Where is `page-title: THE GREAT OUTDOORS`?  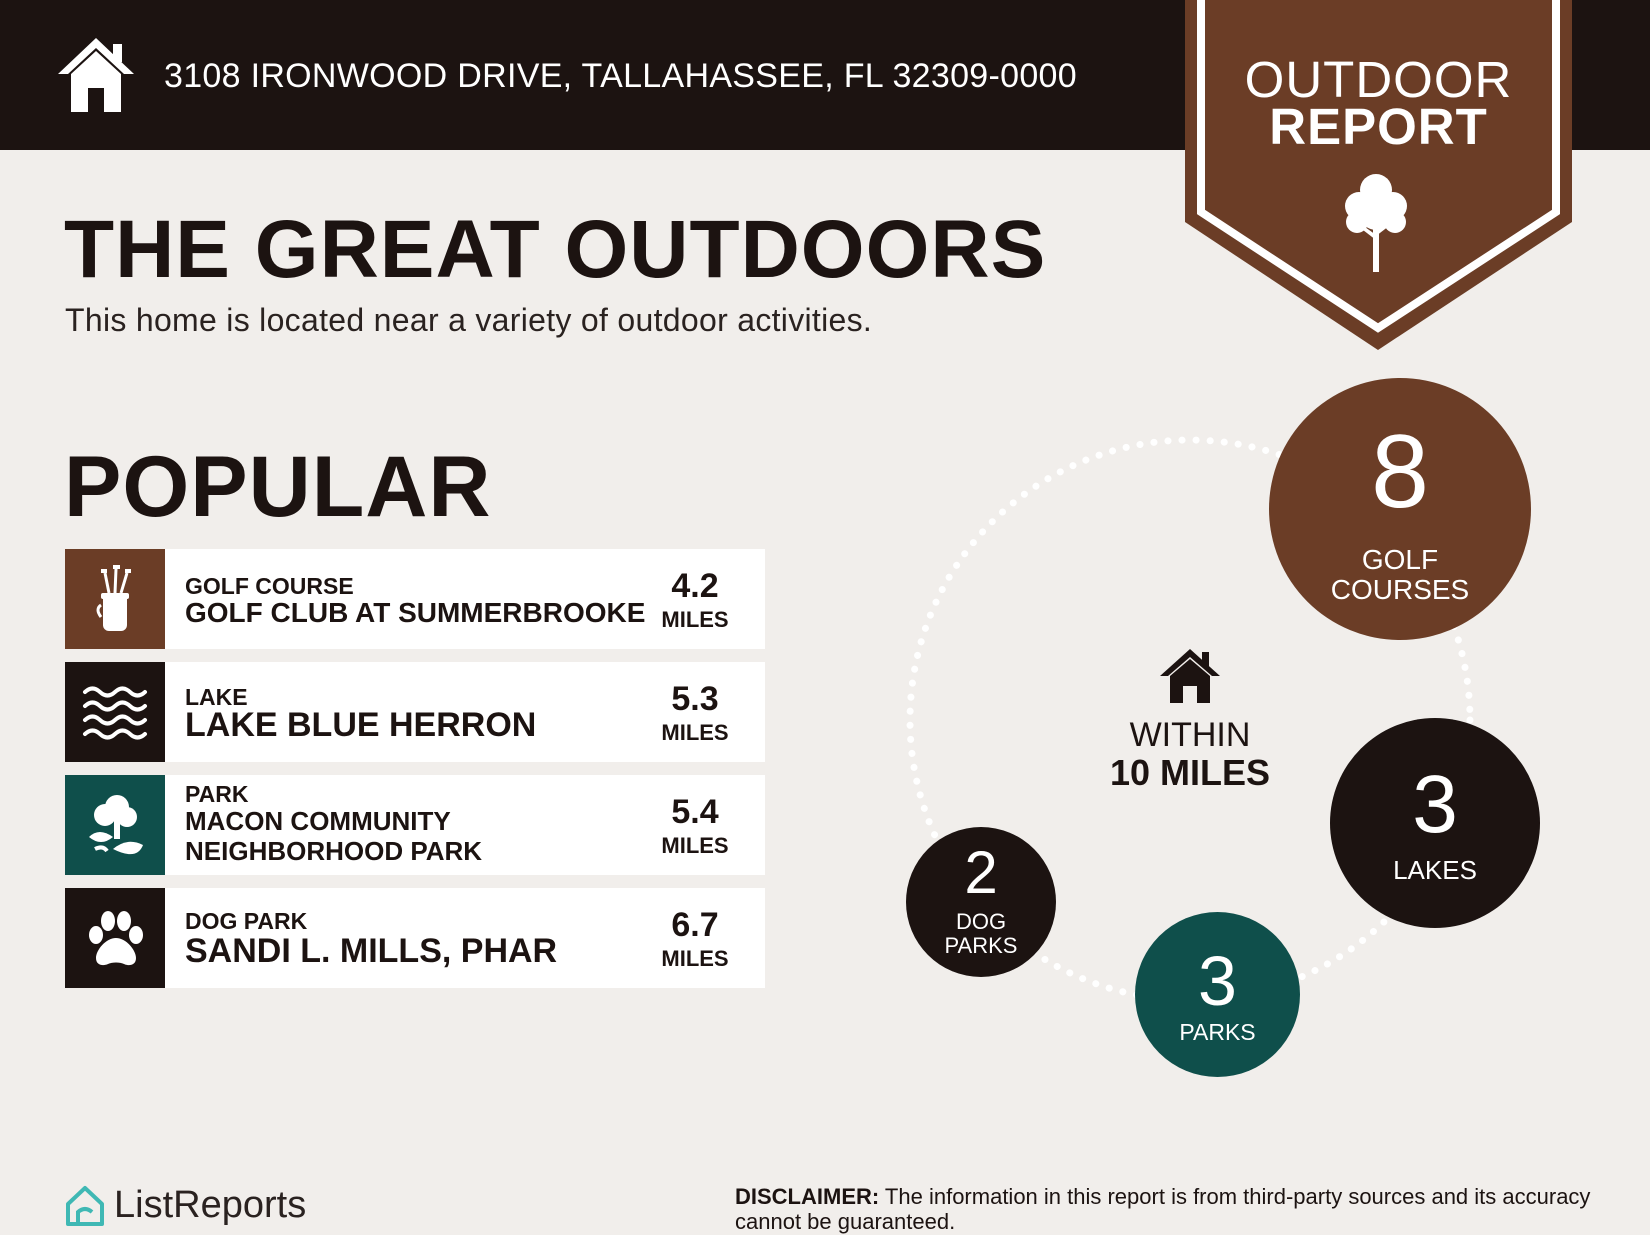
page-title: THE GREAT OUTDOORS is located at coordinates (555, 249).